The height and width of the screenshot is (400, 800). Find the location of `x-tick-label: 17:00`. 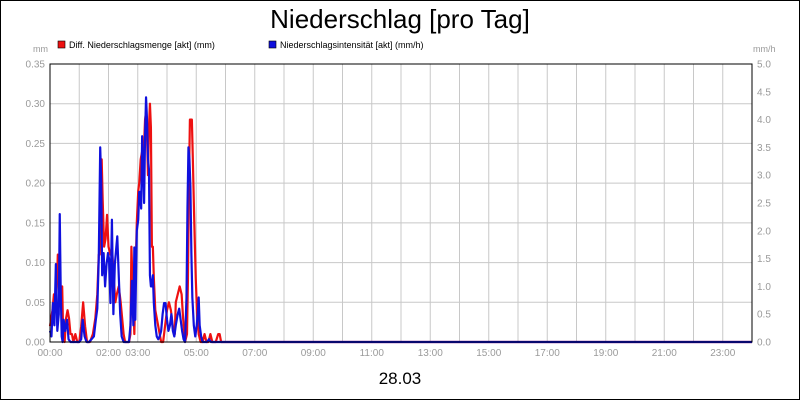

x-tick-label: 17:00 is located at coordinates (547, 353).